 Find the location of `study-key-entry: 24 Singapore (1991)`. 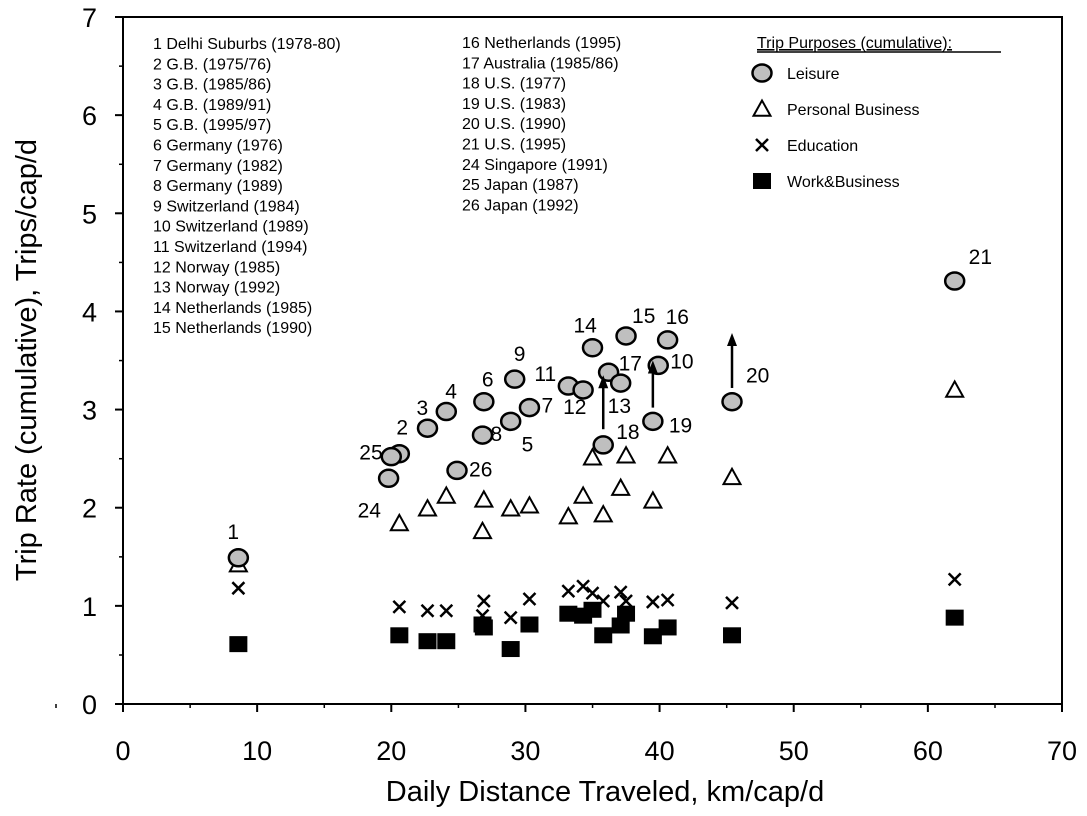

study-key-entry: 24 Singapore (1991) is located at coordinates (535, 165).